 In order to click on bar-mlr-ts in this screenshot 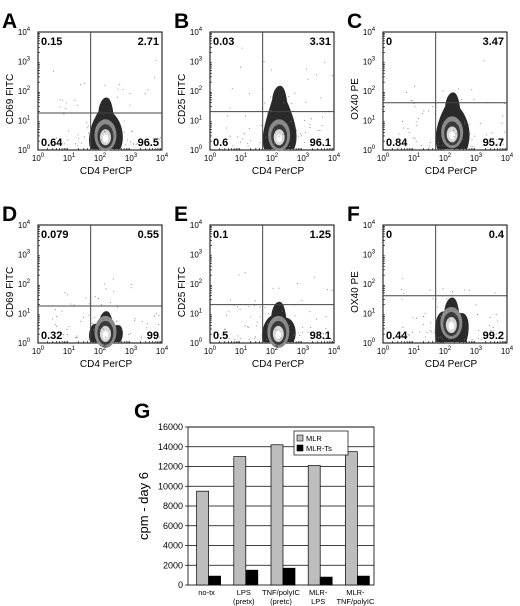, I will do `click(326, 581)`.